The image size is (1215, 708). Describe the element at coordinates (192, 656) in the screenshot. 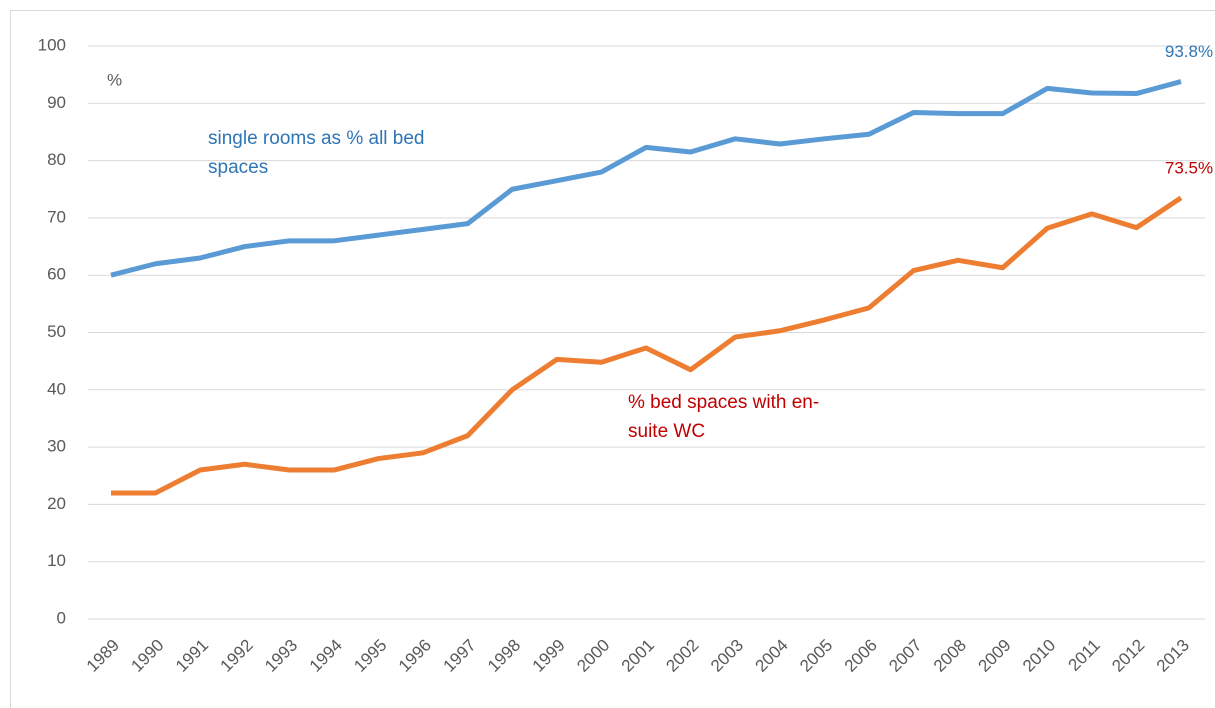

I see `x-tick-label: 1991` at that location.